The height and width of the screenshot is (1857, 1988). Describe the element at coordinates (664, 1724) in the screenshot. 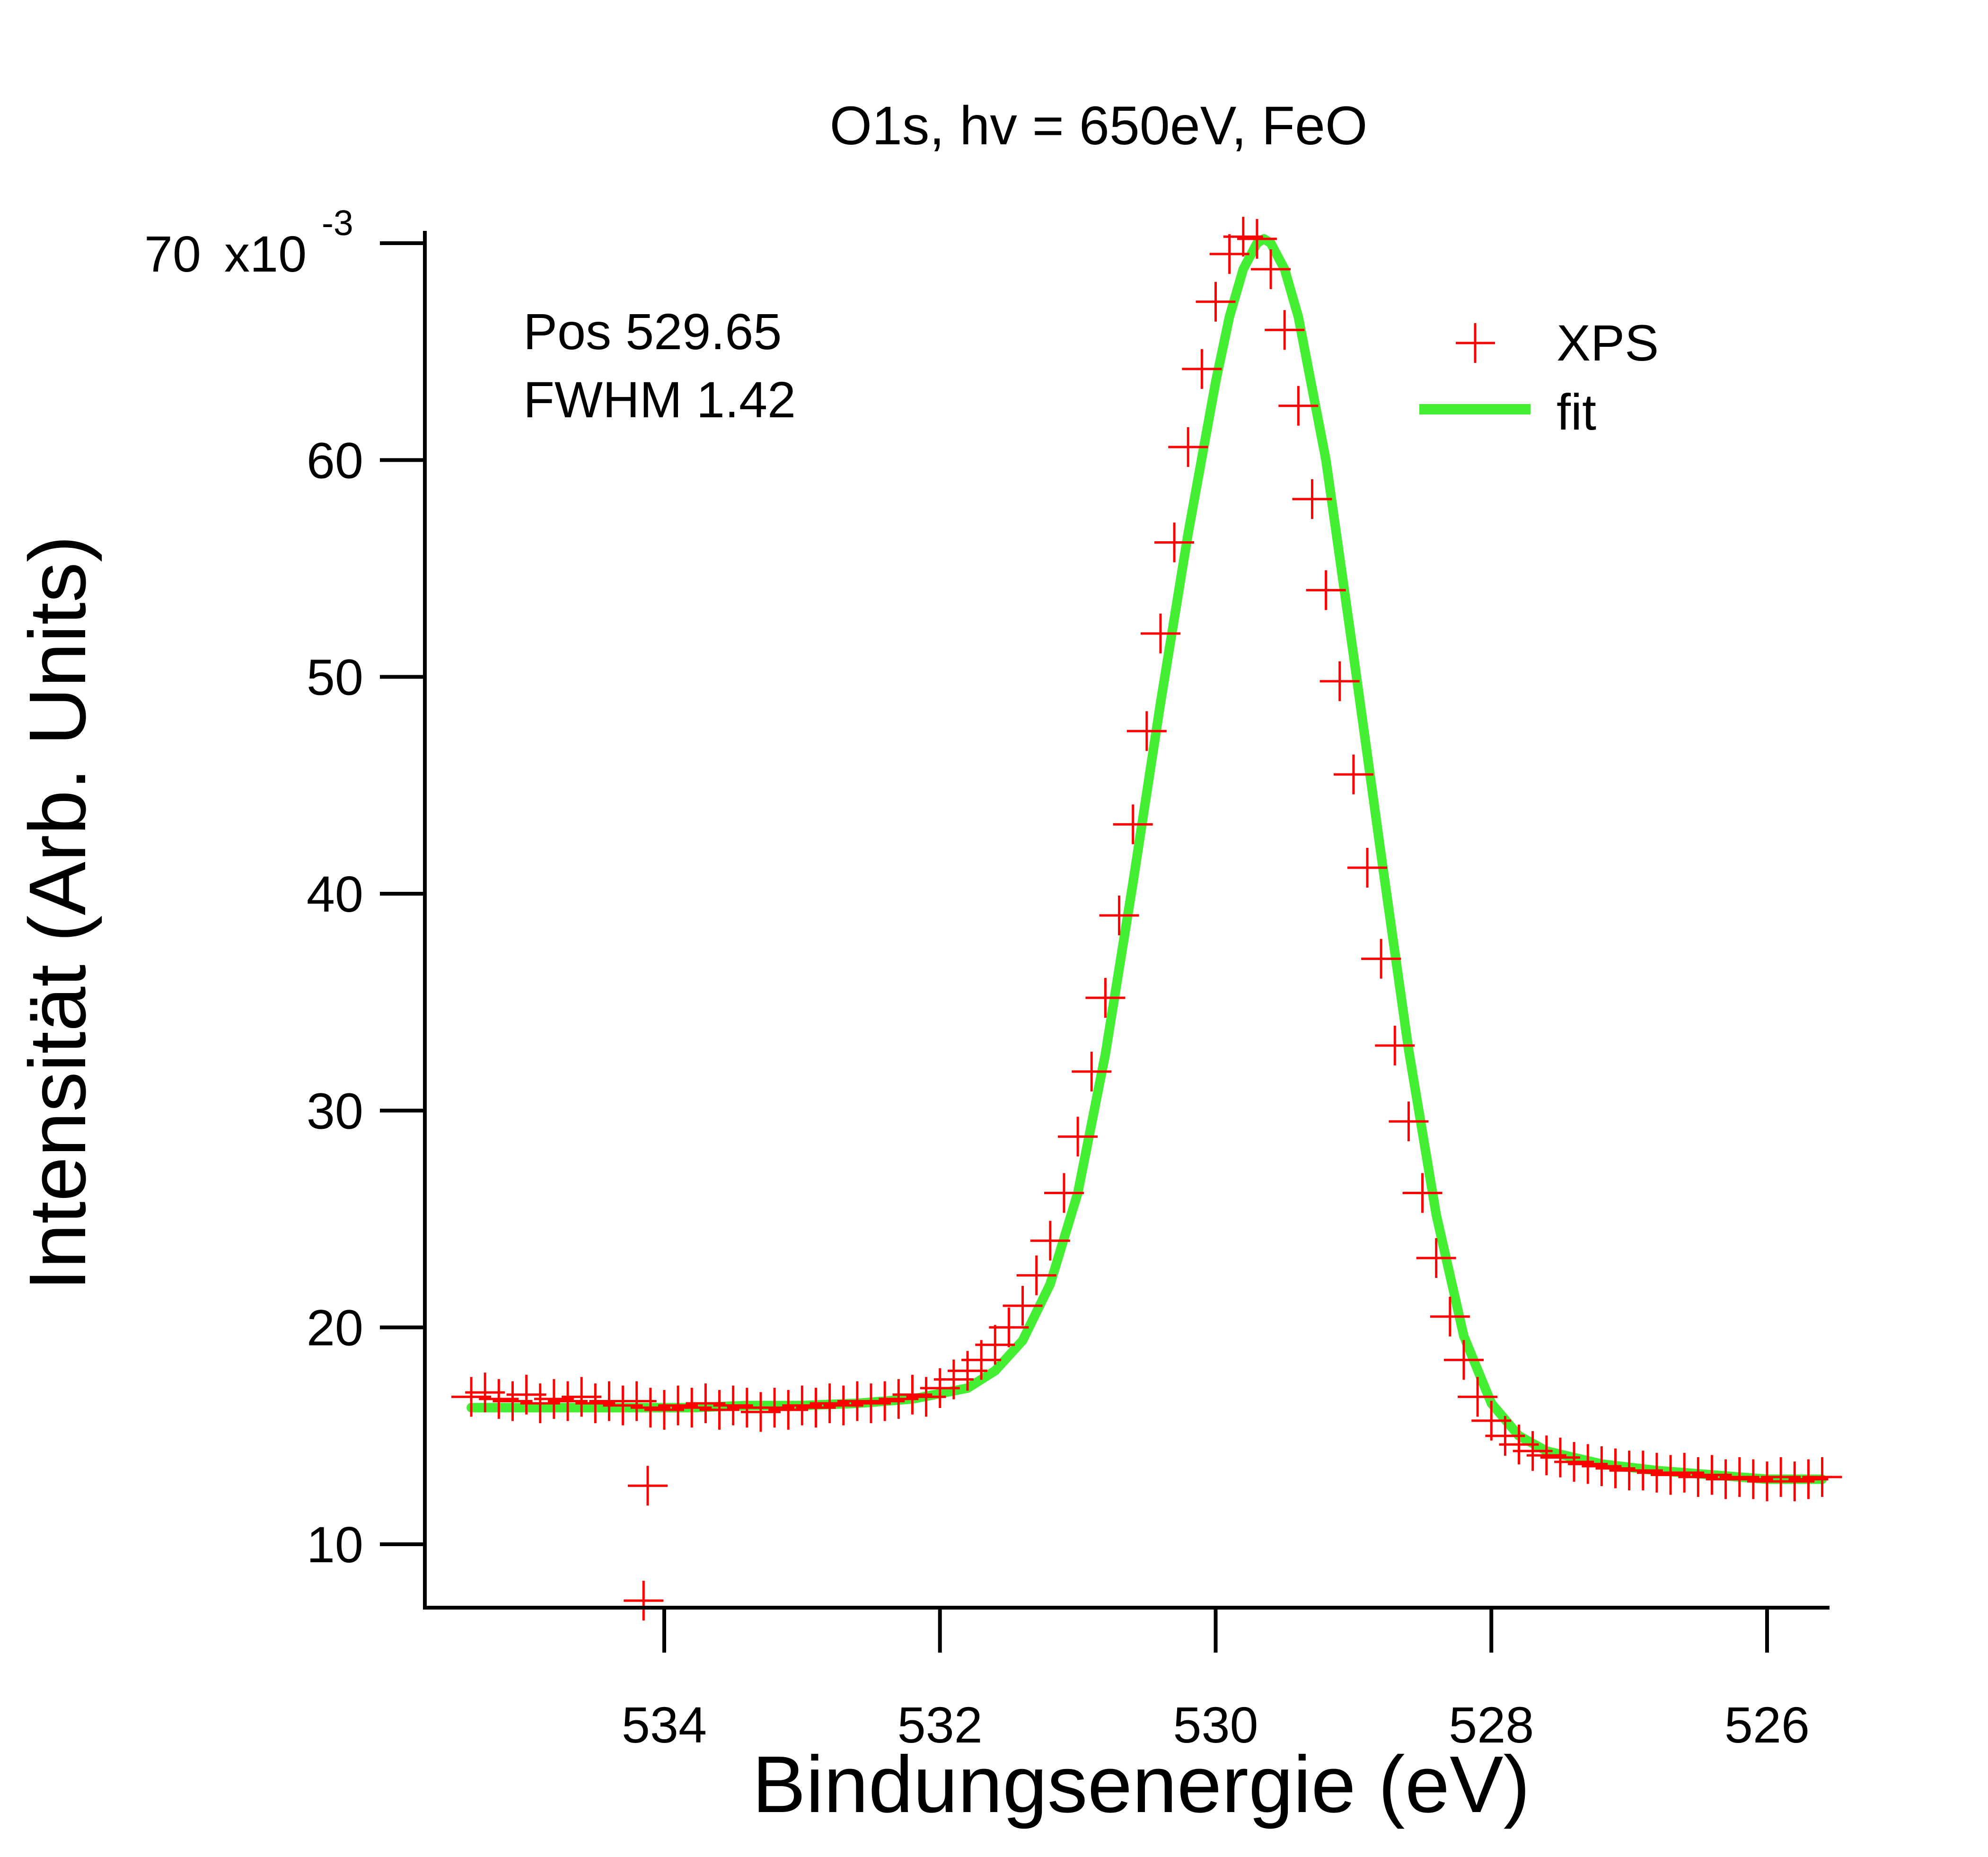

I see `x-tick-label: 534` at that location.